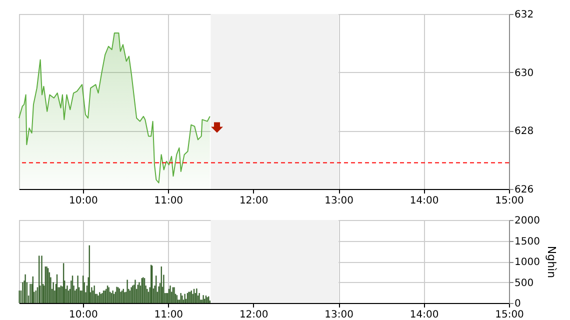 The width and height of the screenshot is (570, 320). Describe the element at coordinates (524, 15) in the screenshot. I see `y-tick-label: 632` at that location.